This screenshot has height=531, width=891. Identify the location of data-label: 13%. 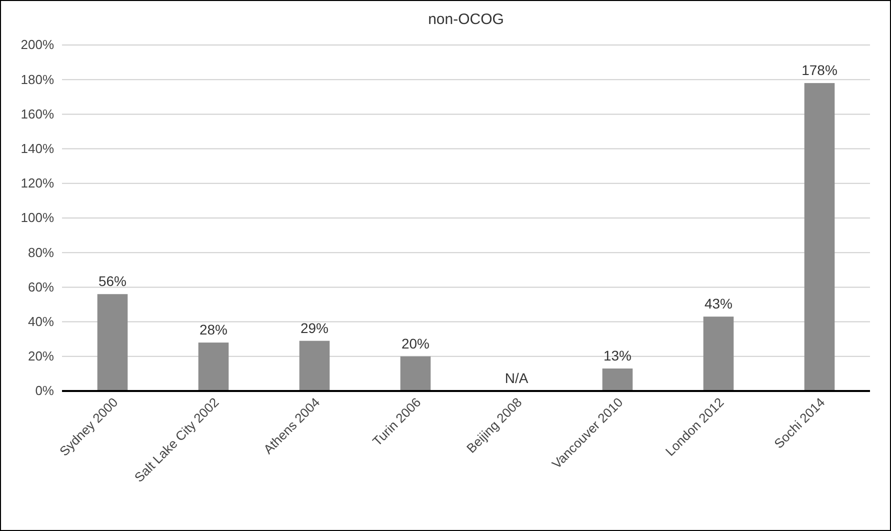
(617, 356).